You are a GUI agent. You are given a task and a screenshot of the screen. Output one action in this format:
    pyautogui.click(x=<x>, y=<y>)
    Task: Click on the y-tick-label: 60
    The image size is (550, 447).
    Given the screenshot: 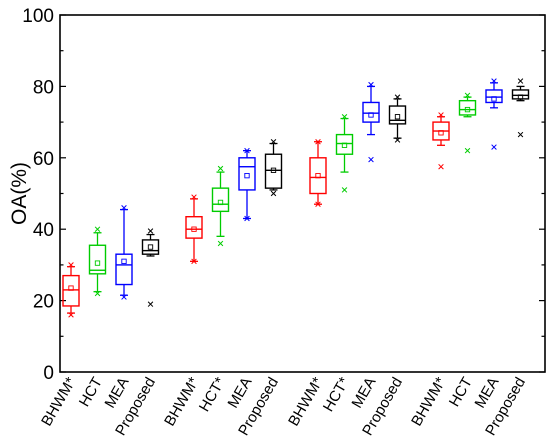 What is the action you would take?
    pyautogui.click(x=43, y=159)
    